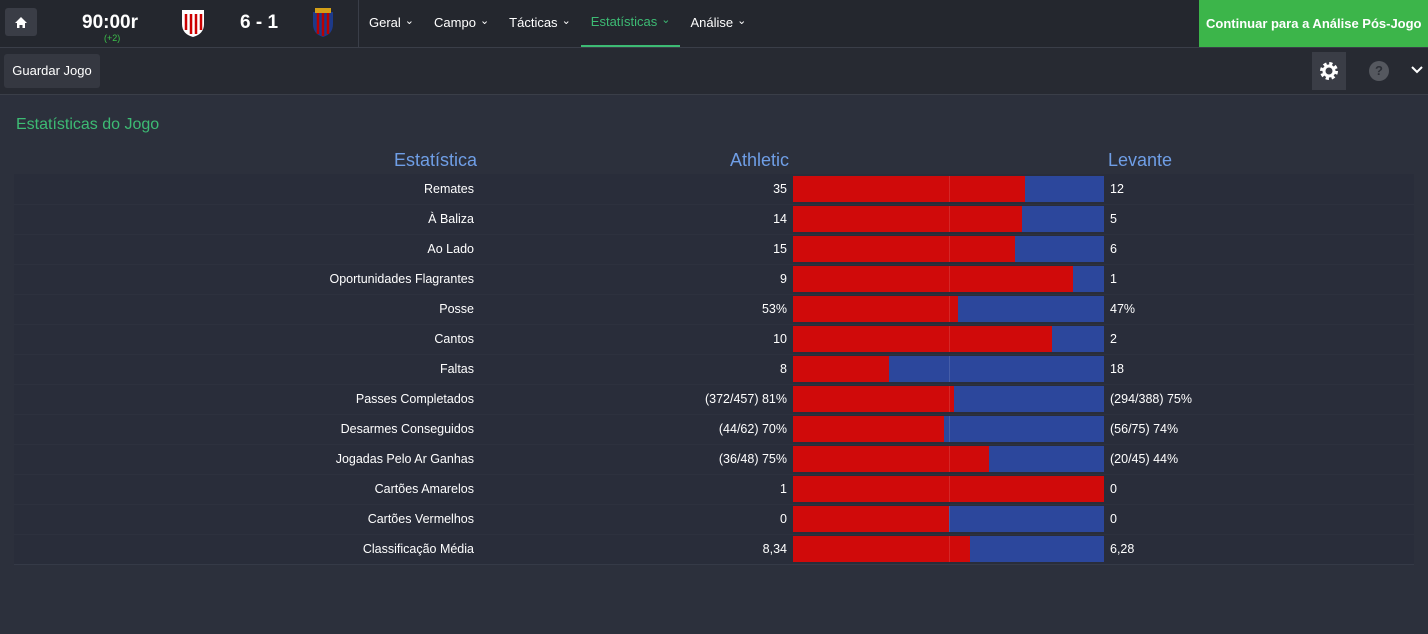 The width and height of the screenshot is (1428, 634). I want to click on settings-button, so click(1329, 71).